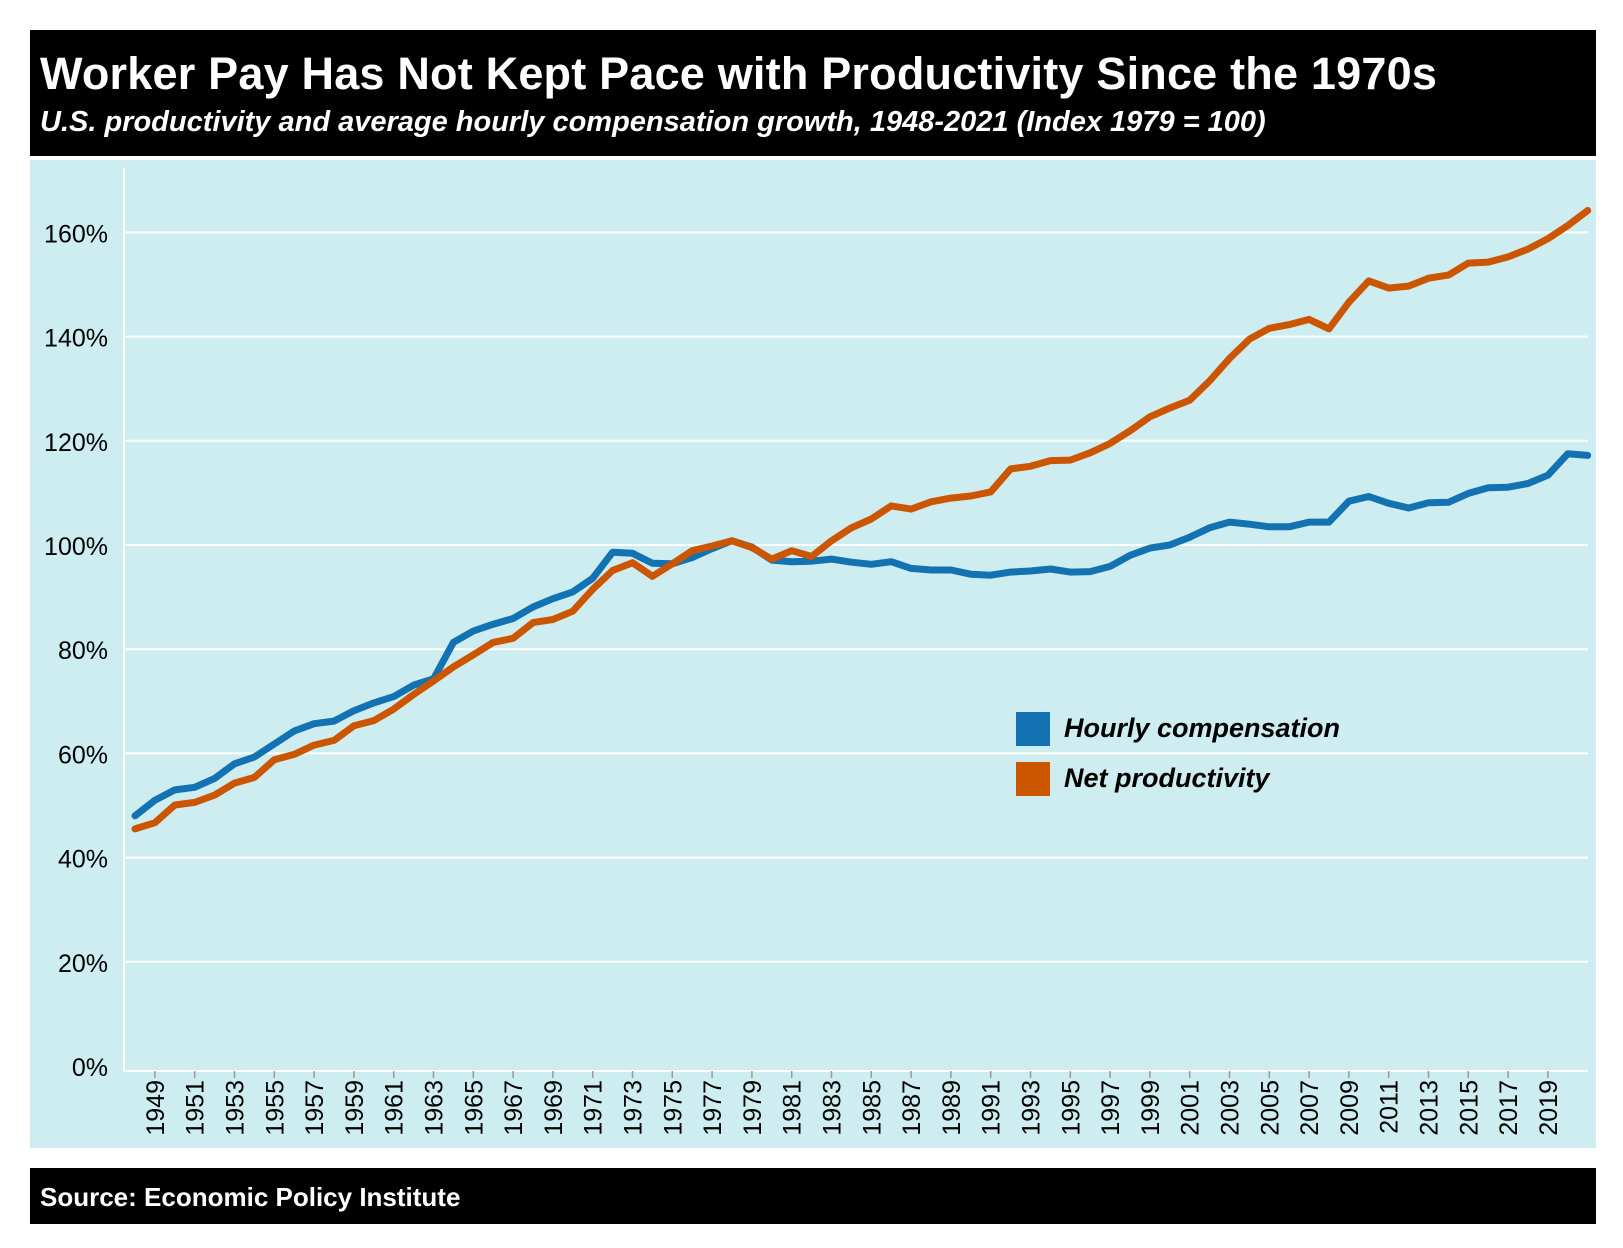  What do you see at coordinates (76, 443) in the screenshot?
I see `y-tick-label: 120%` at bounding box center [76, 443].